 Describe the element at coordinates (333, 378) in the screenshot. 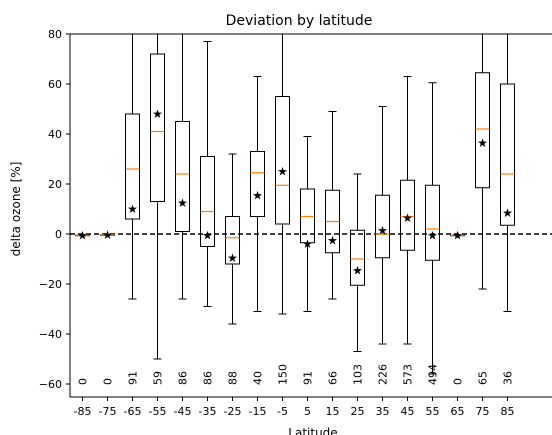

I see `count-label: 66` at that location.